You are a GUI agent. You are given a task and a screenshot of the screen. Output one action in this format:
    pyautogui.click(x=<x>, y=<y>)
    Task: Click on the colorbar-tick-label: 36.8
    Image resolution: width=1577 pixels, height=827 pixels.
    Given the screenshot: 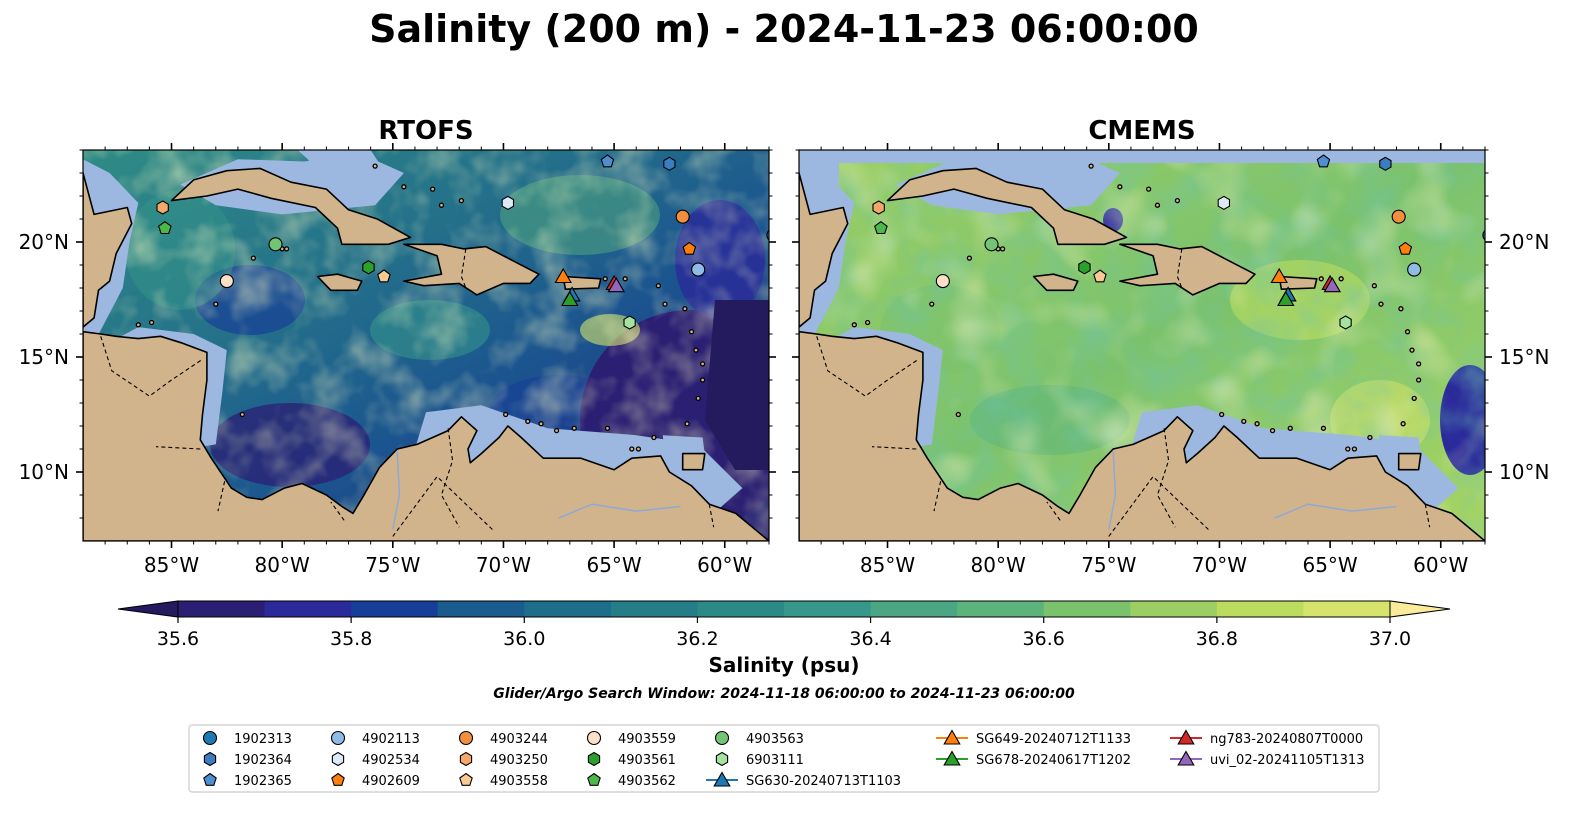 What is the action you would take?
    pyautogui.click(x=1217, y=639)
    